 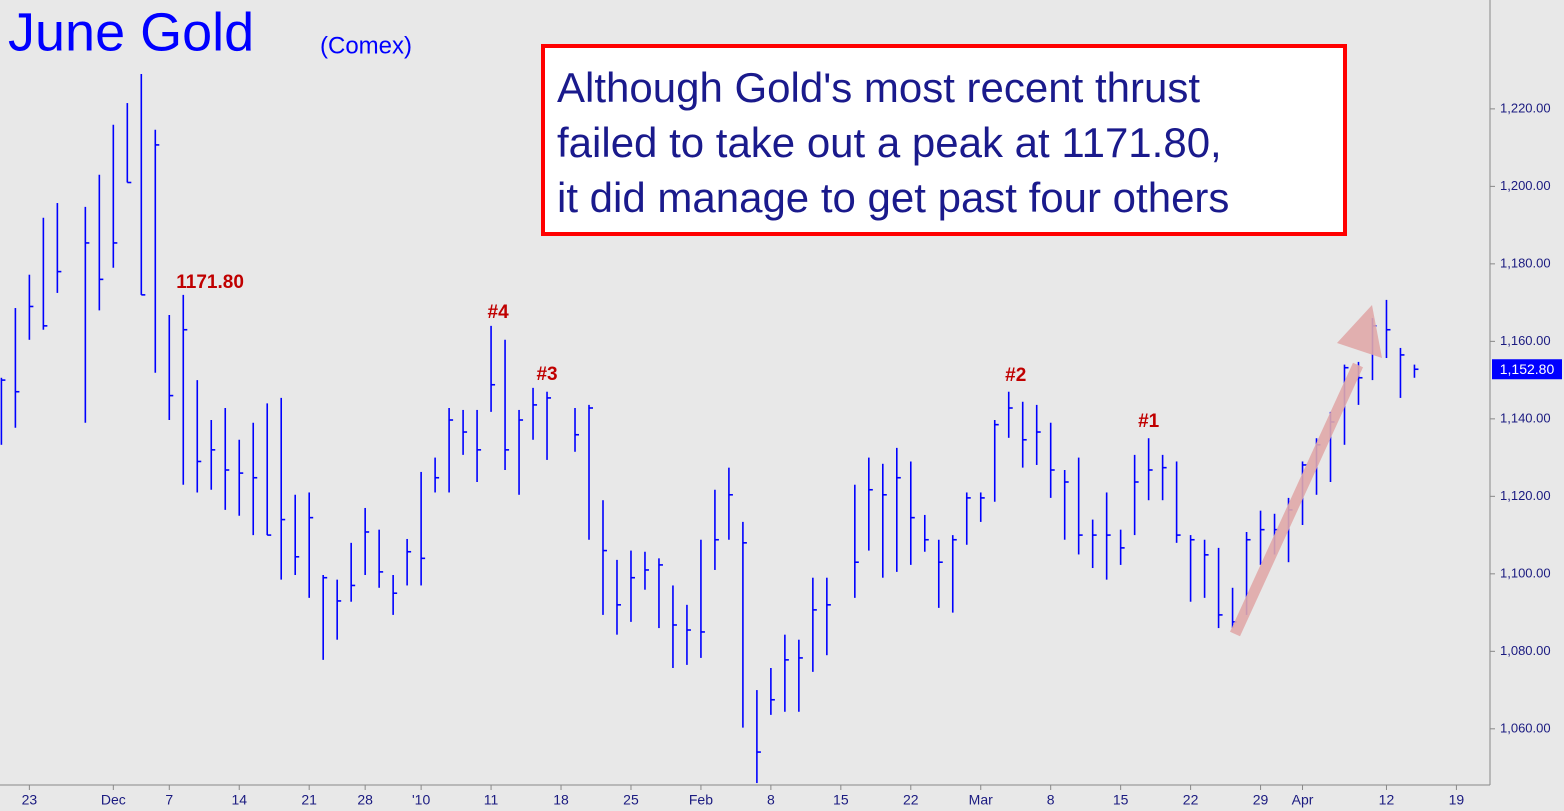 What do you see at coordinates (889, 142) in the screenshot?
I see `callout-line: failed to take out a peak at 1171.80,` at bounding box center [889, 142].